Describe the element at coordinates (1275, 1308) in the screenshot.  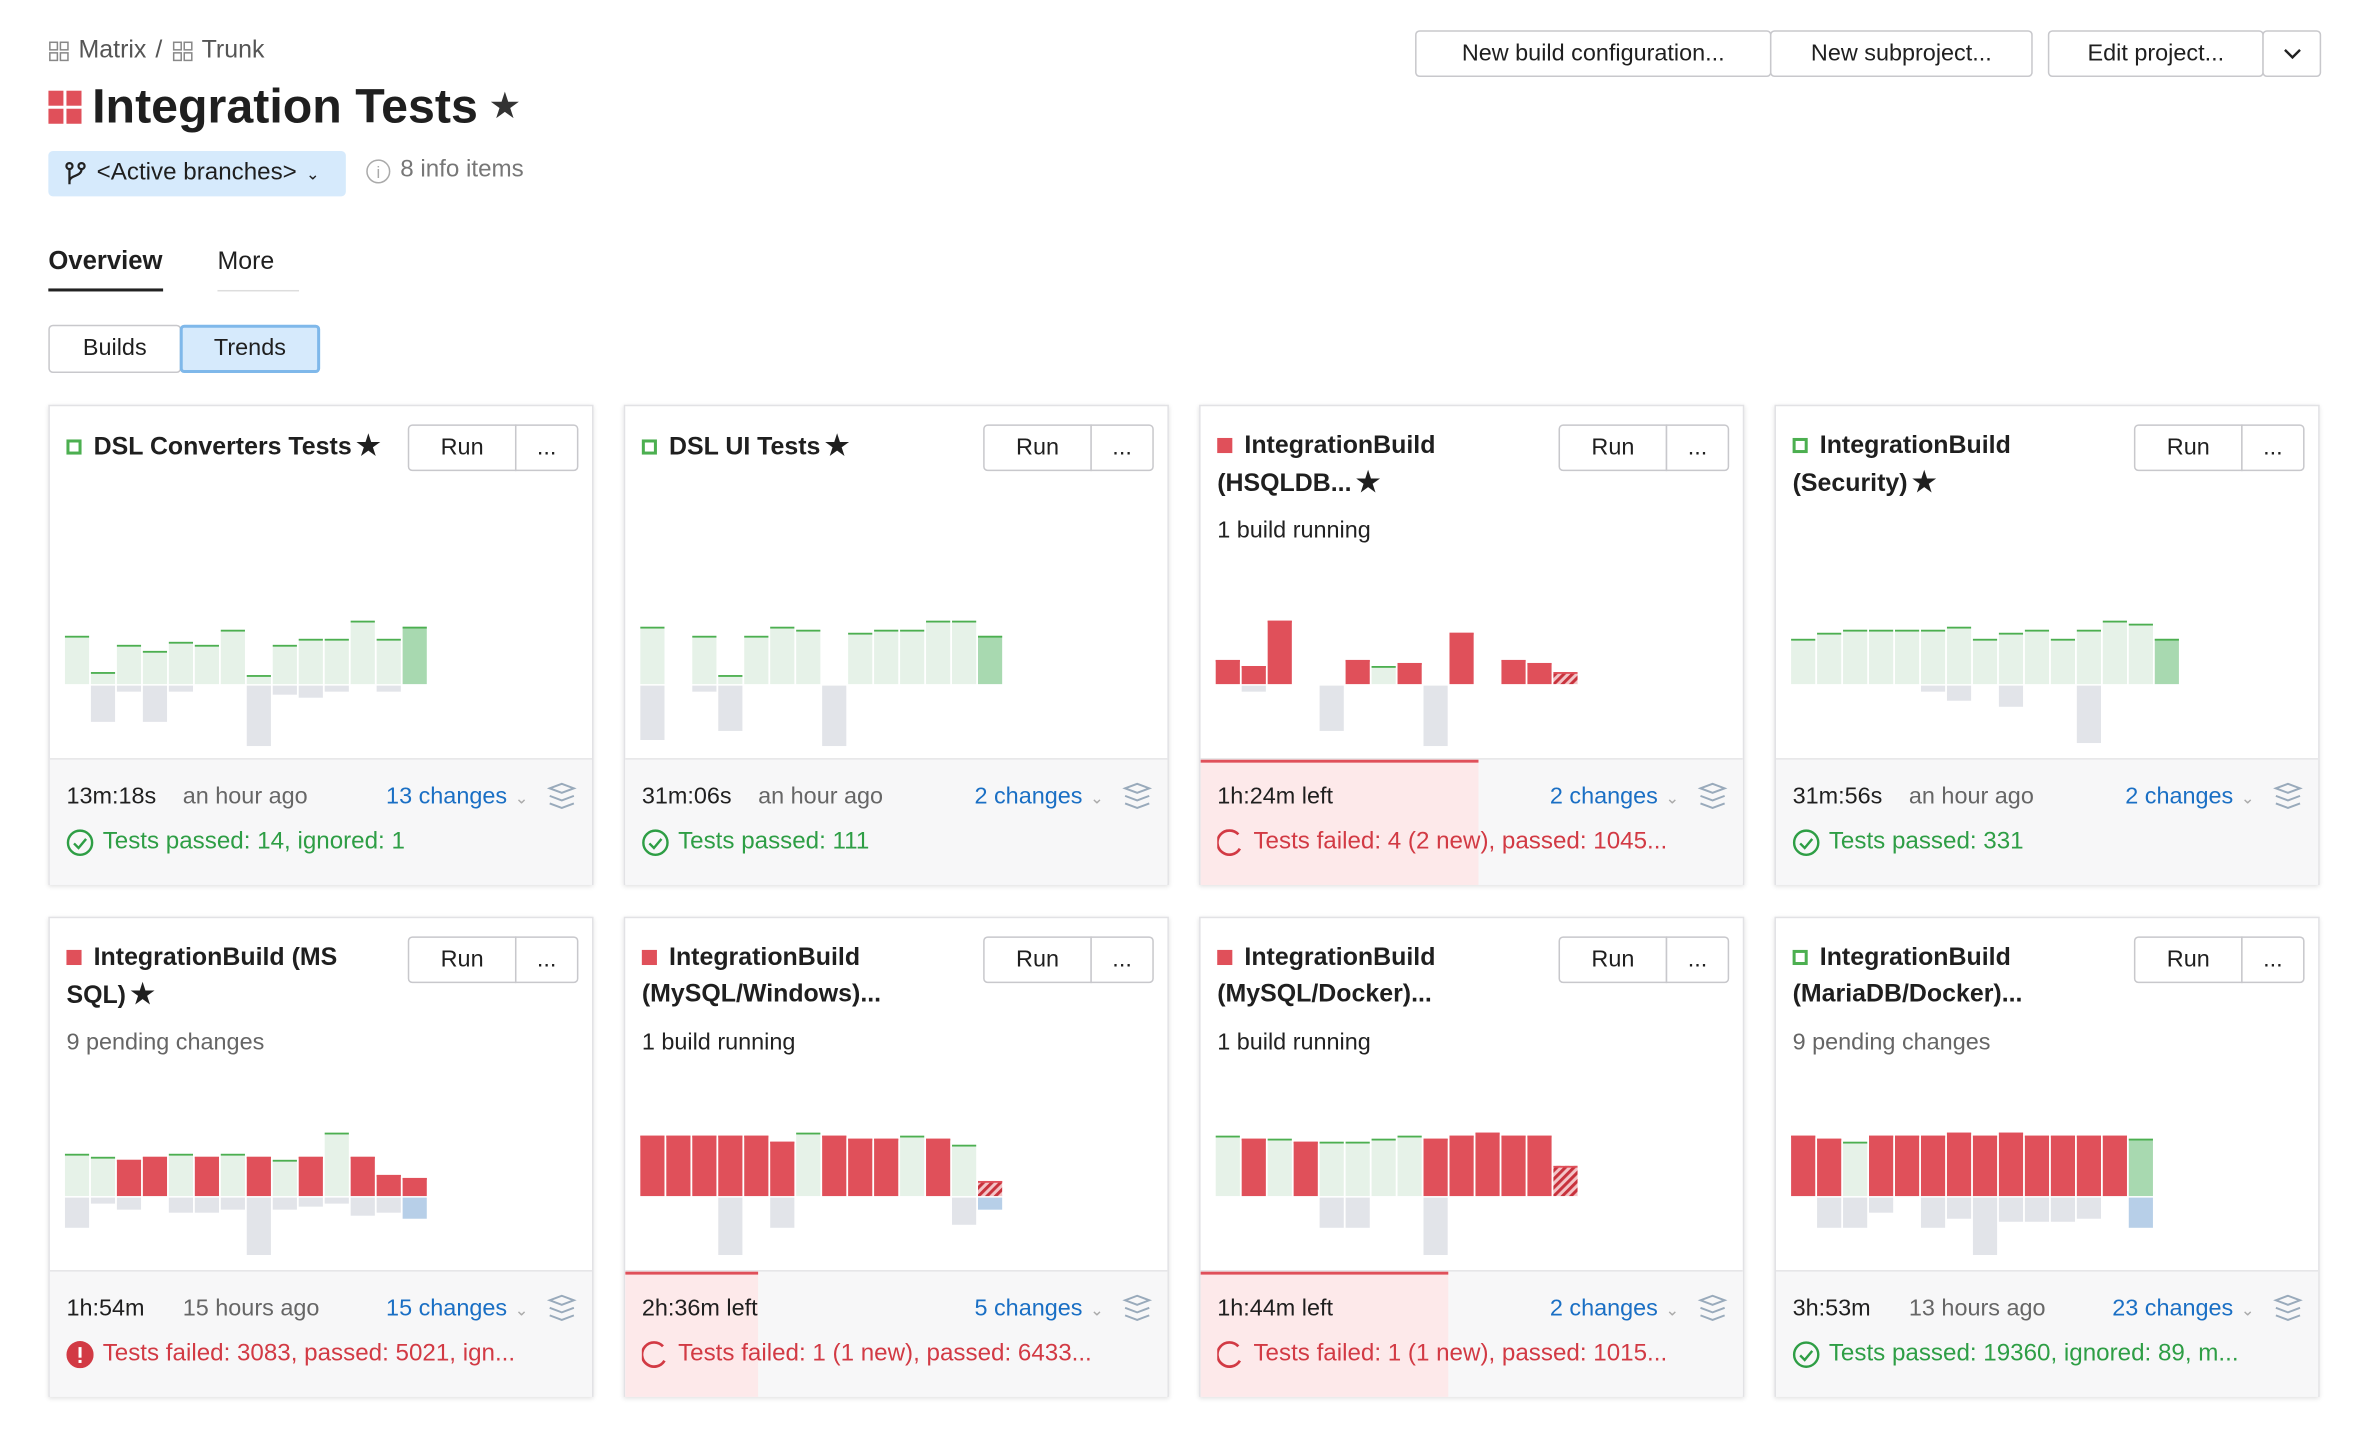
I see `duration: 1h:44m left` at that location.